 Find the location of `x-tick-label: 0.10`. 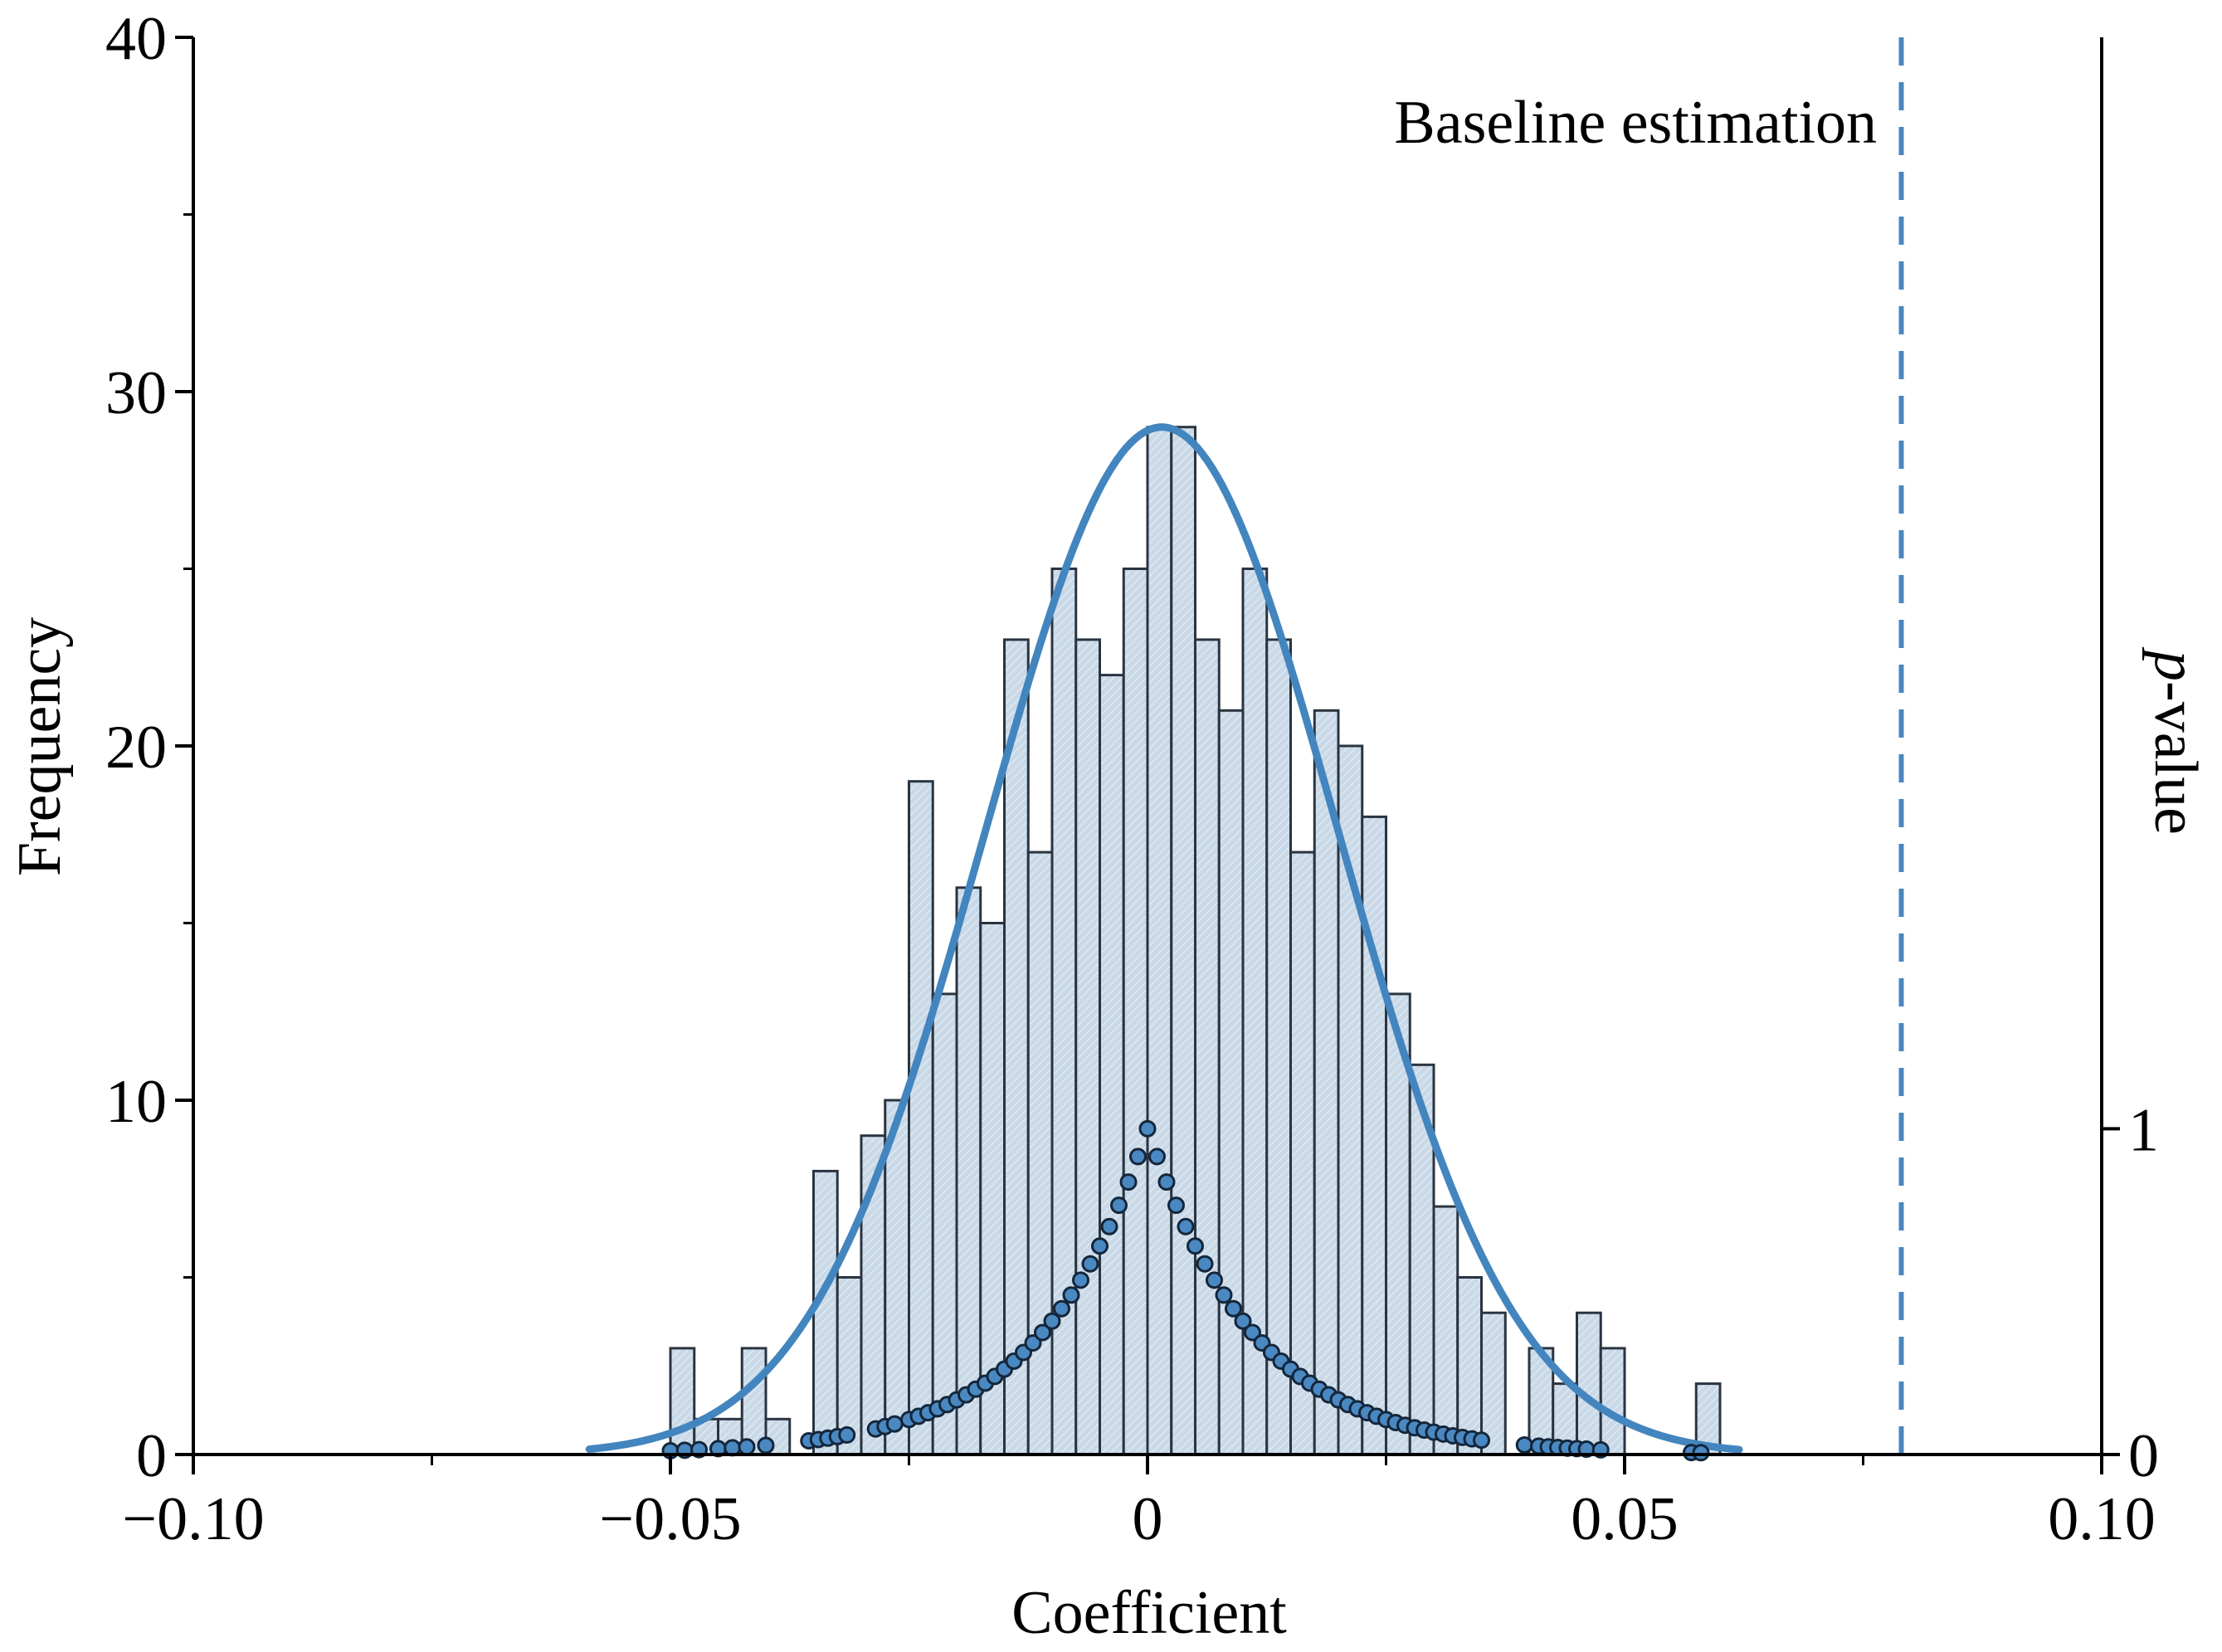

x-tick-label: 0.10 is located at coordinates (2102, 1519).